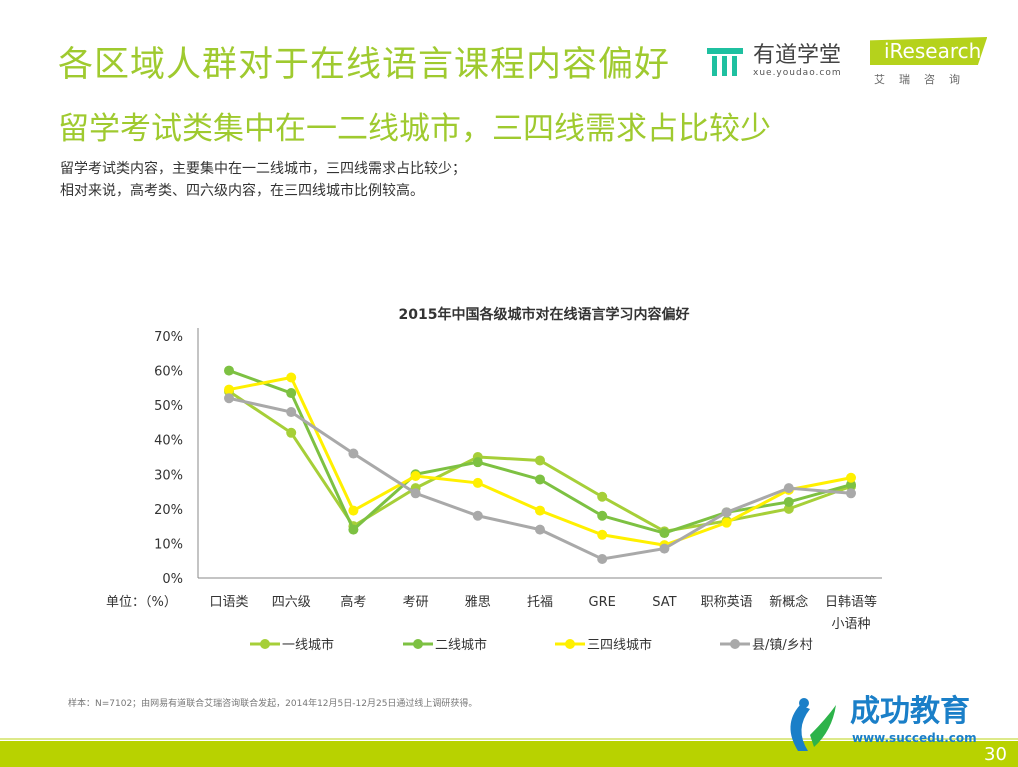 This screenshot has width=1018, height=767. Describe the element at coordinates (141, 602) in the screenshot. I see `y-axis-unit-label: 单位：（%）` at that location.